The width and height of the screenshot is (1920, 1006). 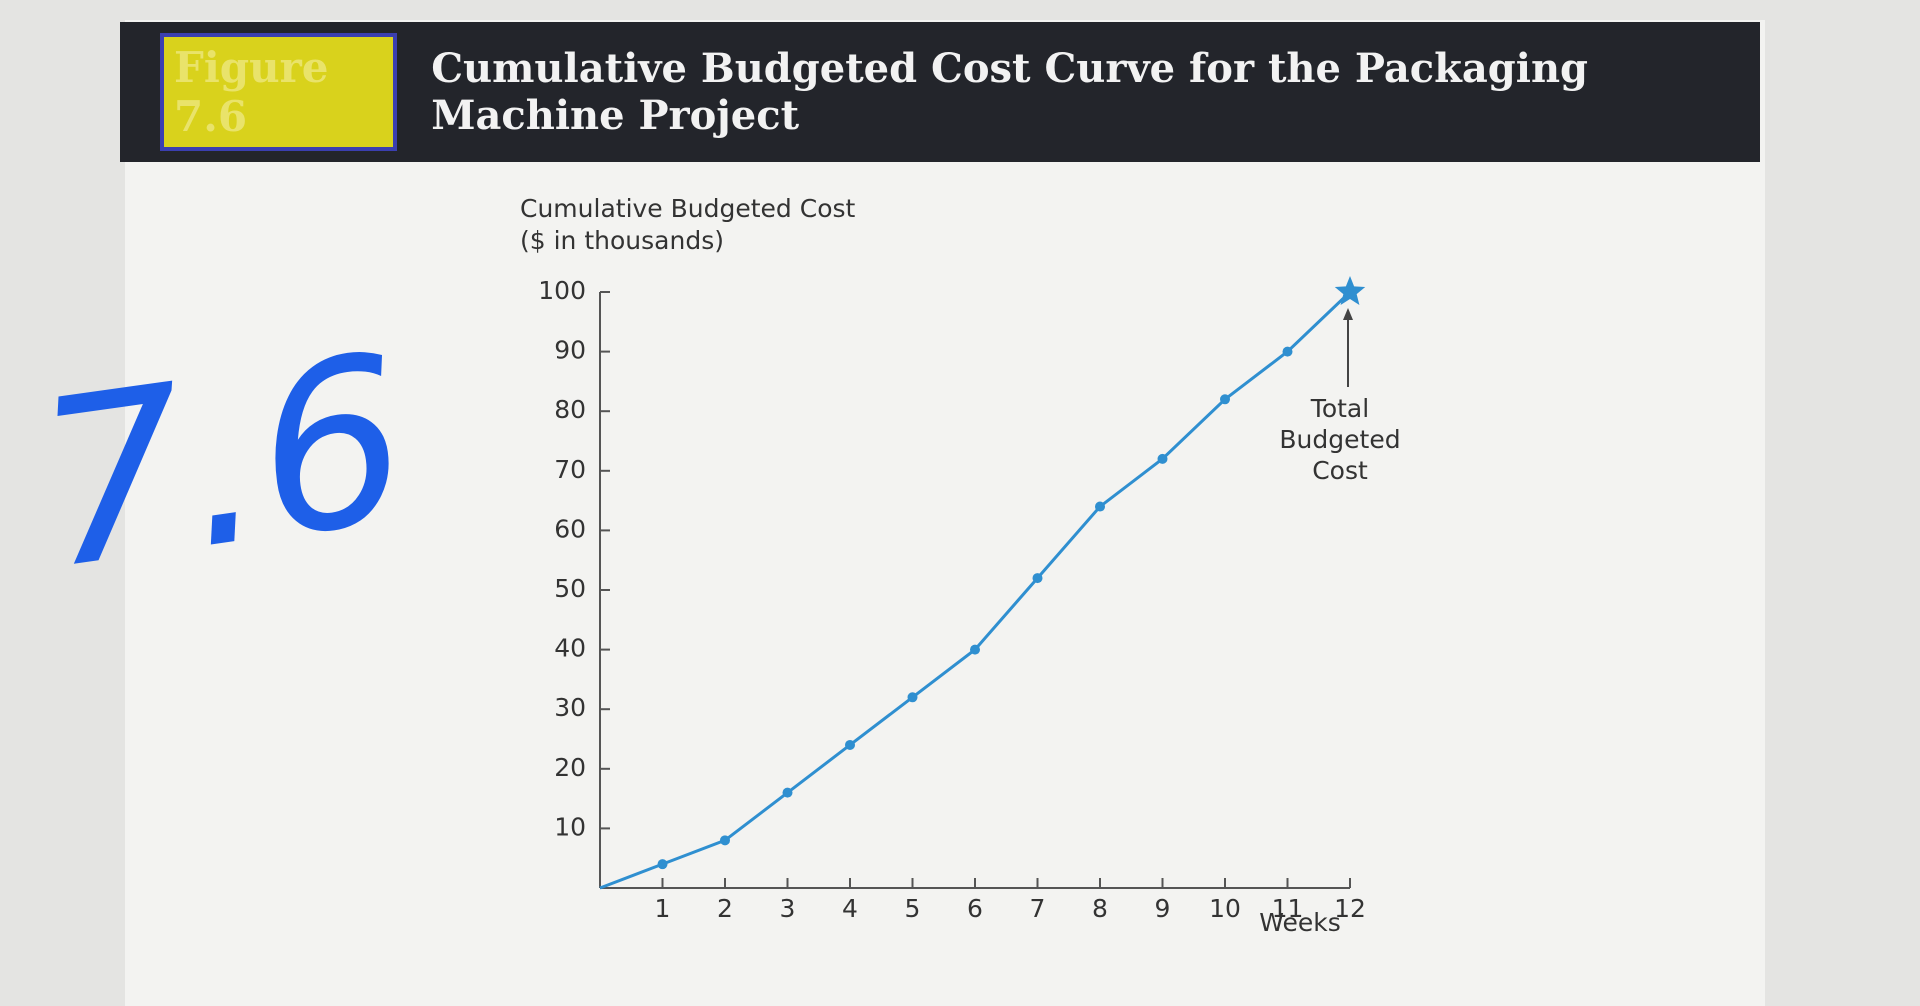 What do you see at coordinates (788, 908) in the screenshot?
I see `x-tick-label: 3` at bounding box center [788, 908].